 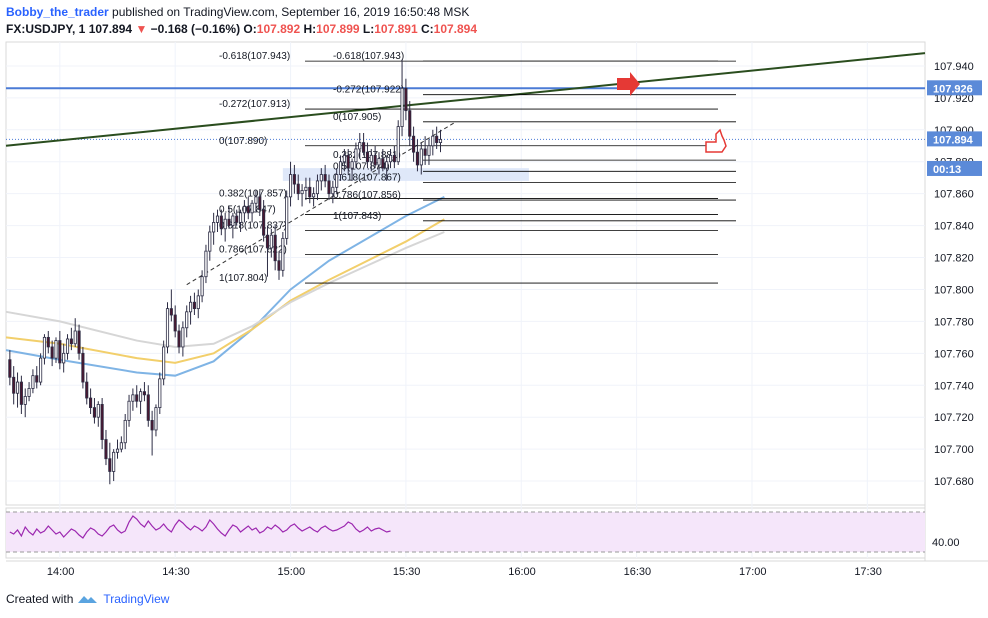 What do you see at coordinates (225, 289) in the screenshot?
I see `moving-average-line` at bounding box center [225, 289].